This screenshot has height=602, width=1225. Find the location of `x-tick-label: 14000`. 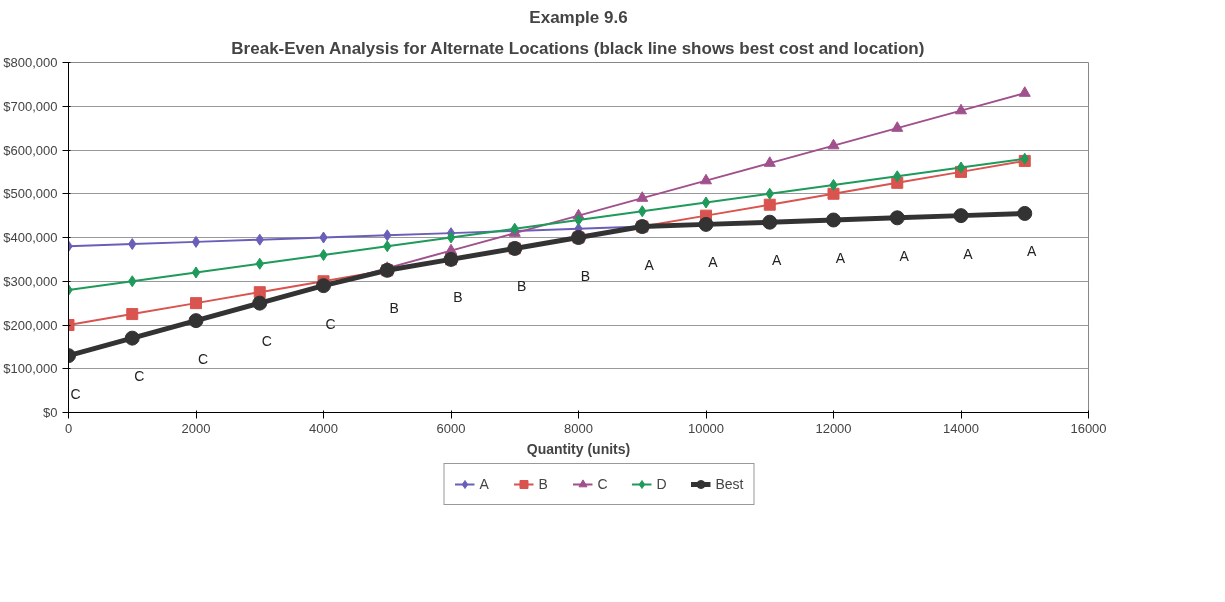

x-tick-label: 14000 is located at coordinates (961, 428).